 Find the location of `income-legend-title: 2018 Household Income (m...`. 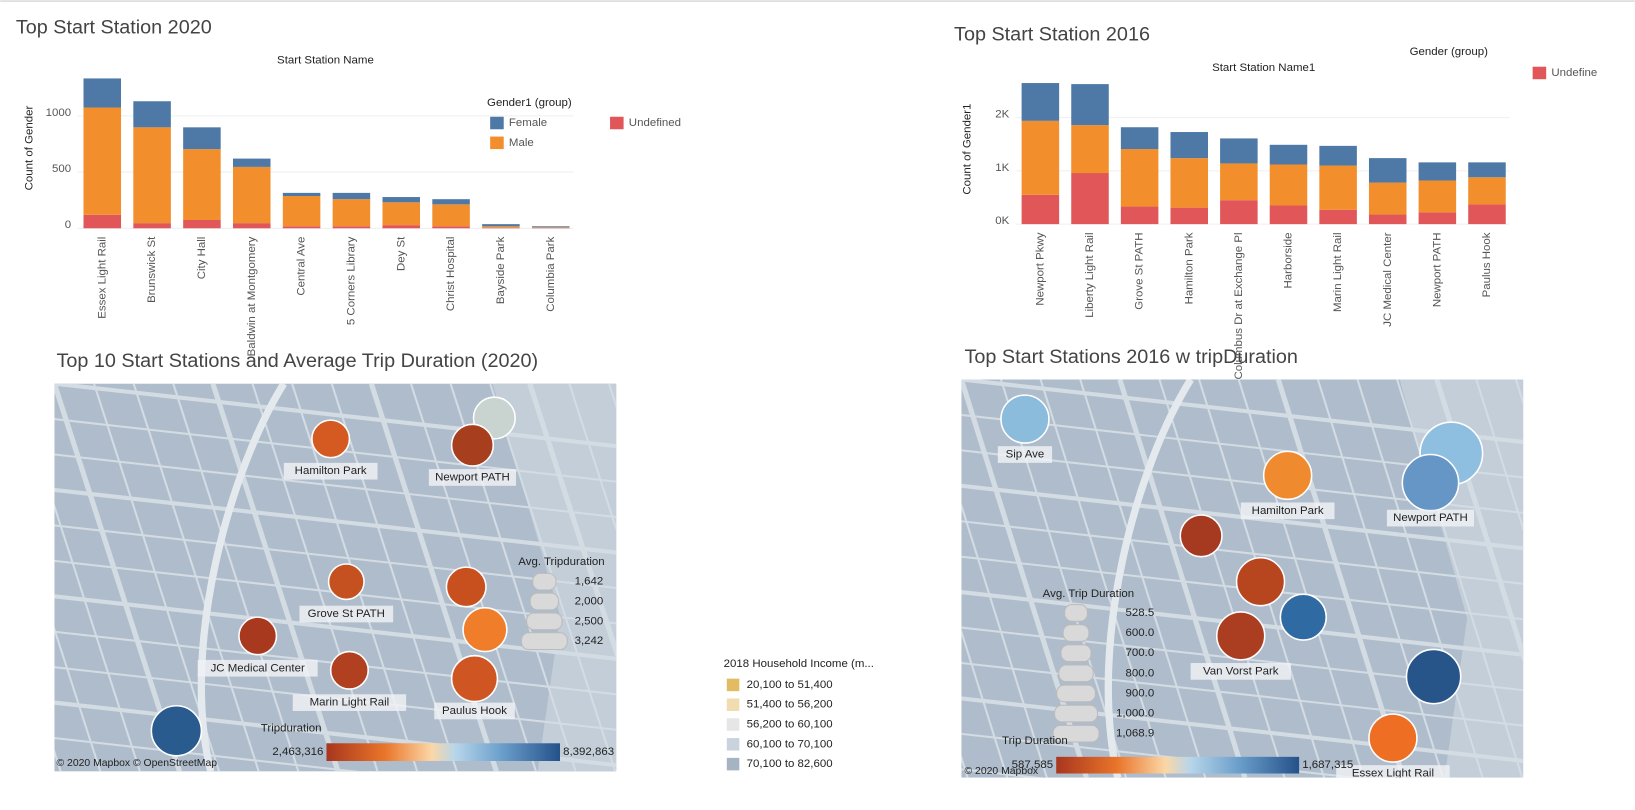

income-legend-title: 2018 Household Income (m... is located at coordinates (799, 664).